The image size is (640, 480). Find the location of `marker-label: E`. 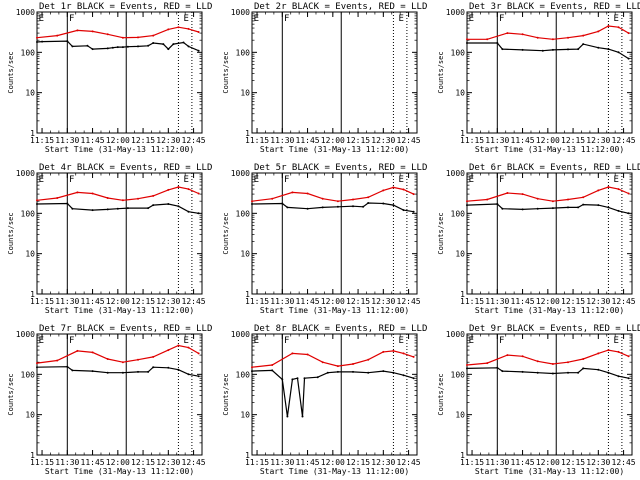

marker-label: E is located at coordinates (400, 180).